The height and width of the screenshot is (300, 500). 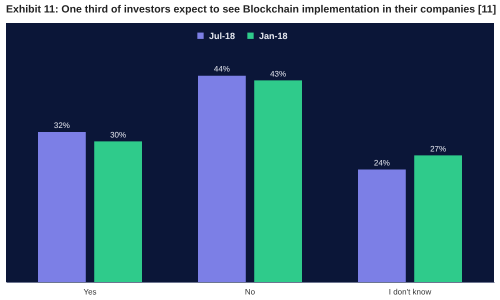 I want to click on x-tick-label: Yes, so click(x=90, y=292).